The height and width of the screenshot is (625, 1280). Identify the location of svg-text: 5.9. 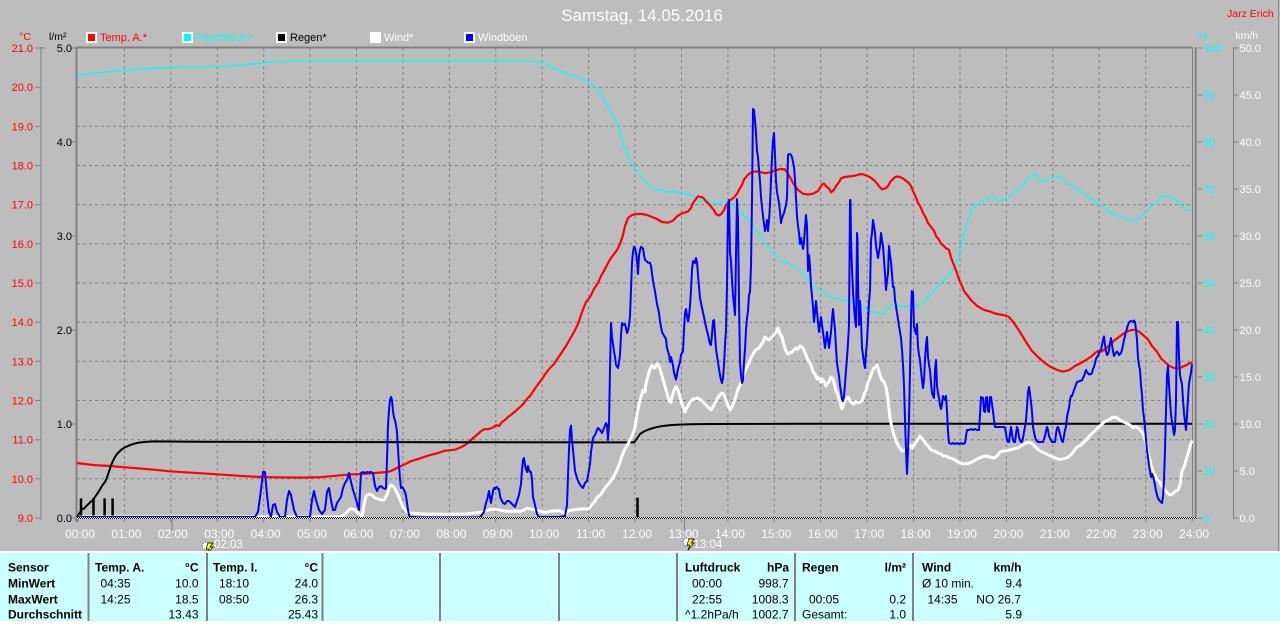
(1013, 615).